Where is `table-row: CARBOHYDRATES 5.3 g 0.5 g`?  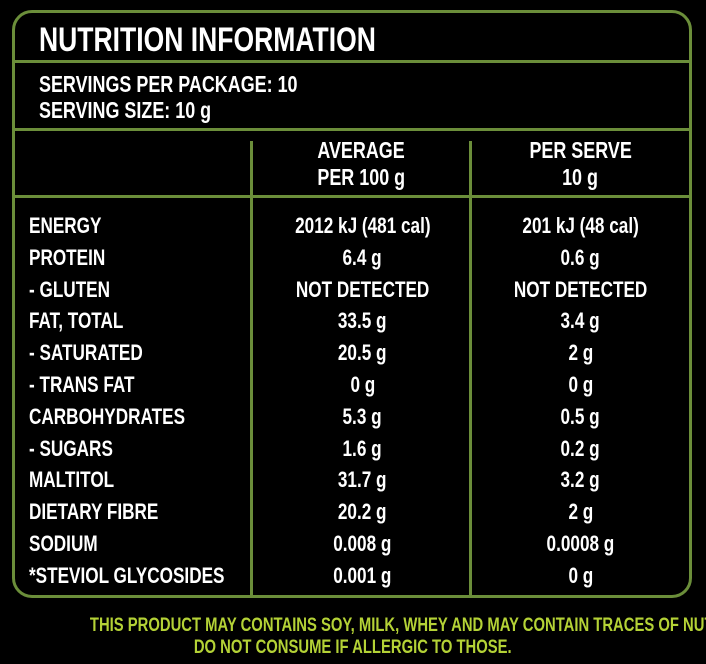 table-row: CARBOHYDRATES 5.3 g 0.5 g is located at coordinates (352, 417).